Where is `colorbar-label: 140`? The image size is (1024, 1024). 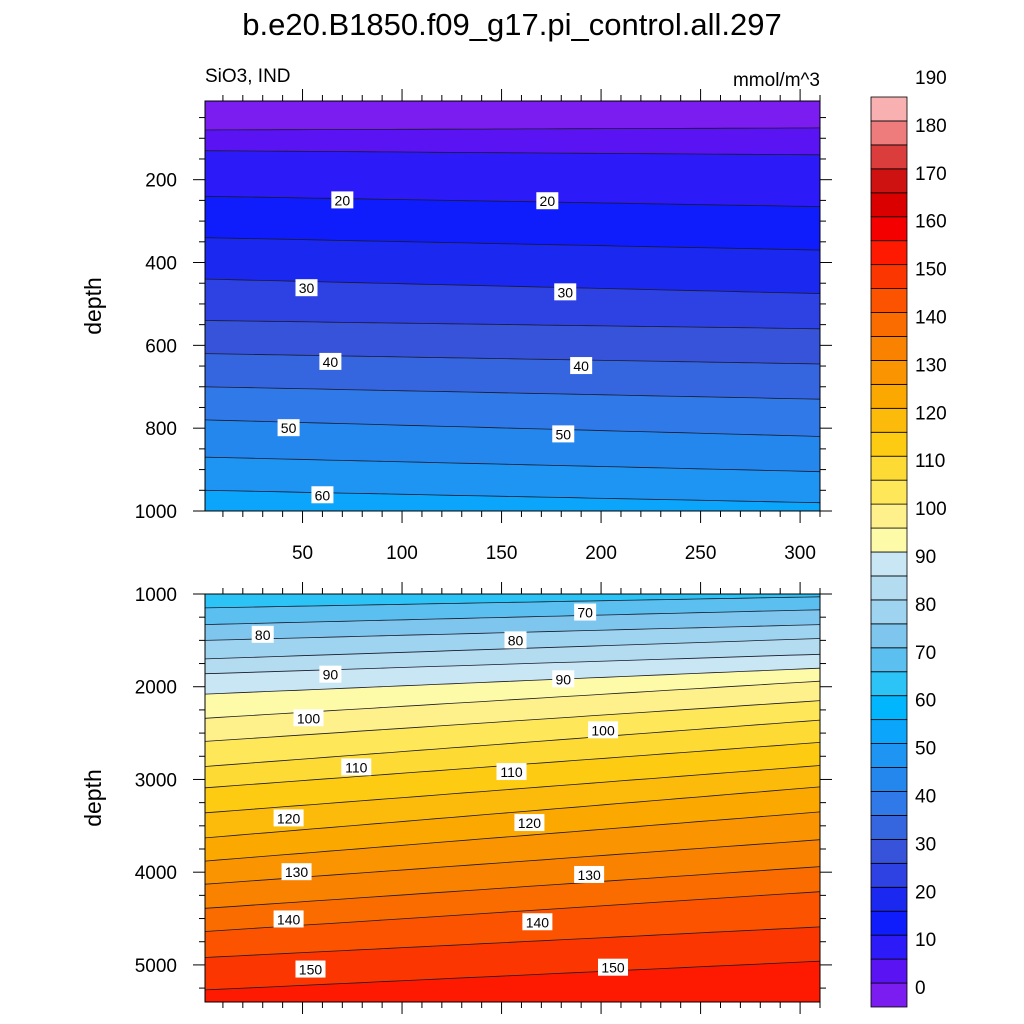
colorbar-label: 140 is located at coordinates (931, 318).